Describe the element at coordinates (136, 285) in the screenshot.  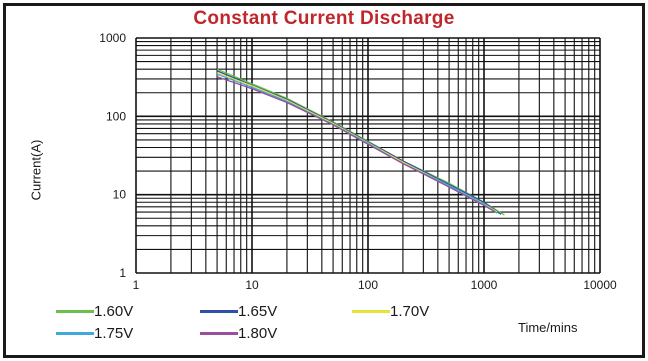
I see `x-tick-label: 1` at that location.